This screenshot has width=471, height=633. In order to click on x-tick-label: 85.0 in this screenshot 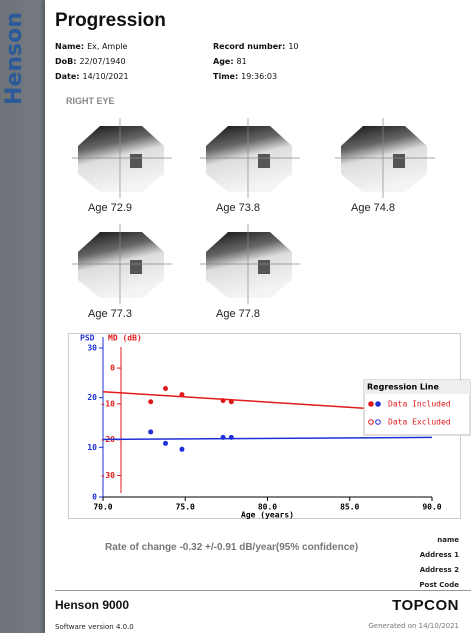, I will do `click(349, 507)`.